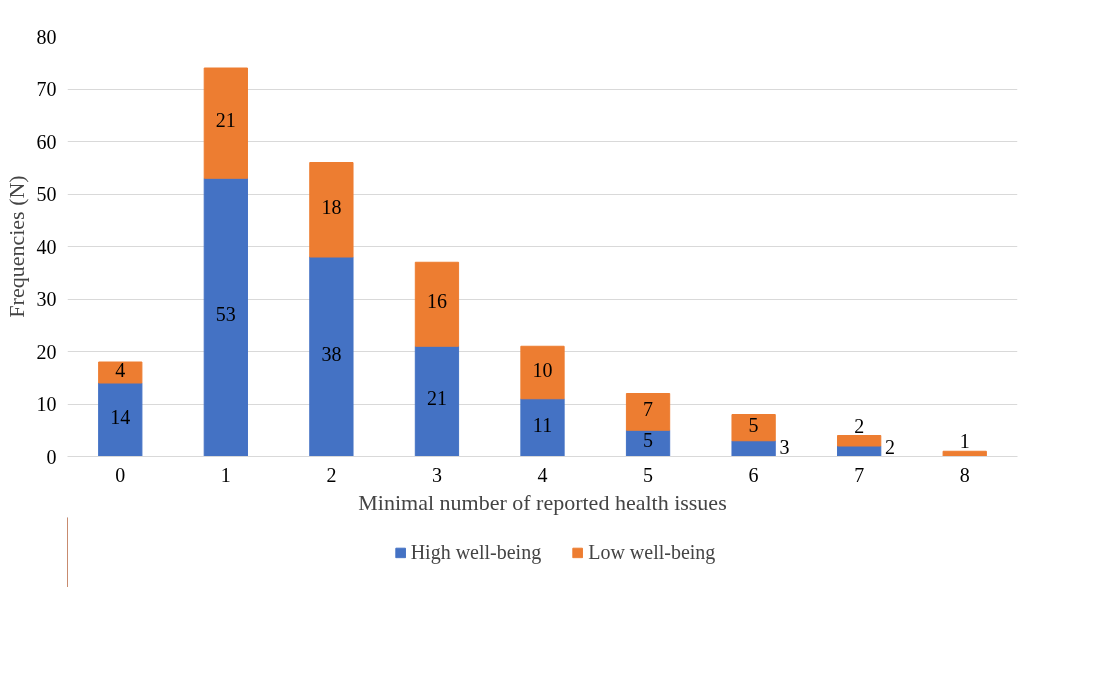  What do you see at coordinates (120, 474) in the screenshot?
I see `x-tick-label: 0` at bounding box center [120, 474].